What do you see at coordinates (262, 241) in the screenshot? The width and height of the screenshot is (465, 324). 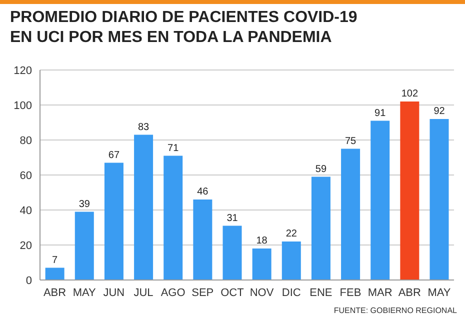 I see `data-label: 18` at bounding box center [262, 241].